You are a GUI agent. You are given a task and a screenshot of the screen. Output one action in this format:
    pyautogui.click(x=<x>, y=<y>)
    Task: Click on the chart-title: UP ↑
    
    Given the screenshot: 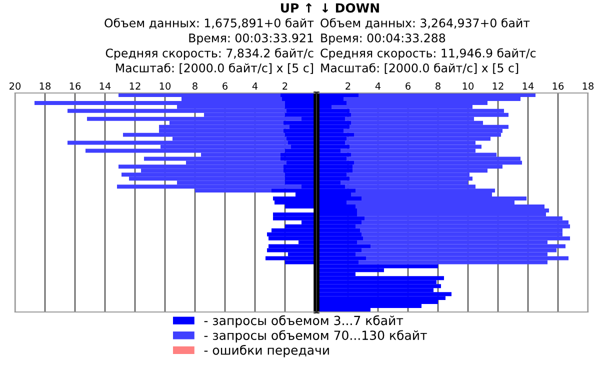 What is the action you would take?
    pyautogui.click(x=296, y=8)
    